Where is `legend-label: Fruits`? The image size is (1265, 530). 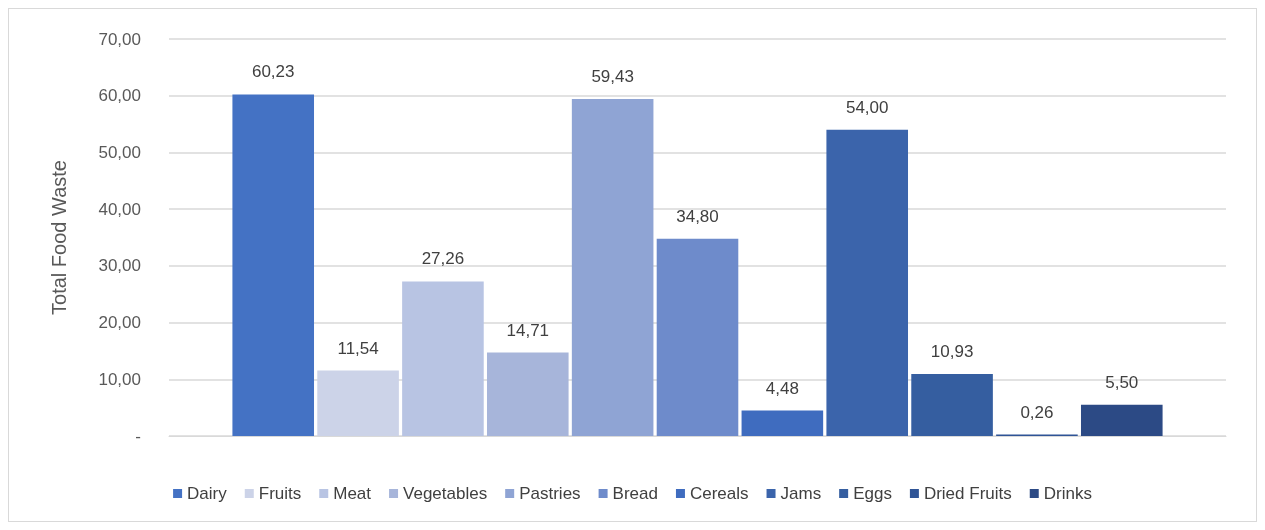
legend-label: Fruits is located at coordinates (280, 493).